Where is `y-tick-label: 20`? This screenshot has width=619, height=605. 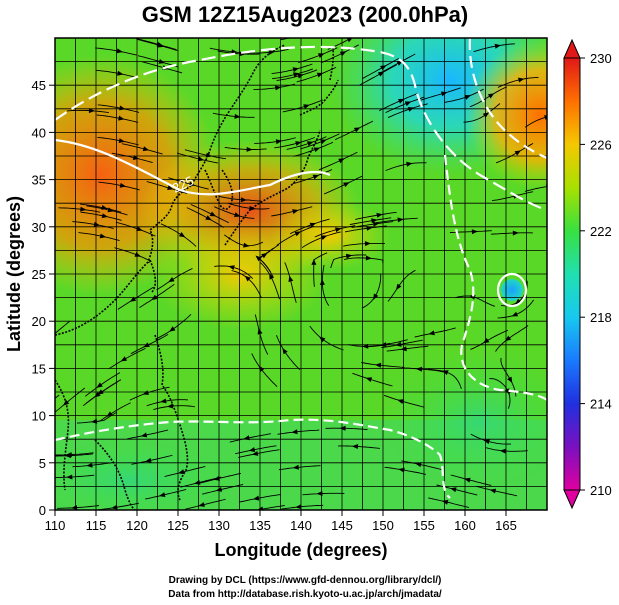
y-tick-label: 20 is located at coordinates (39, 321).